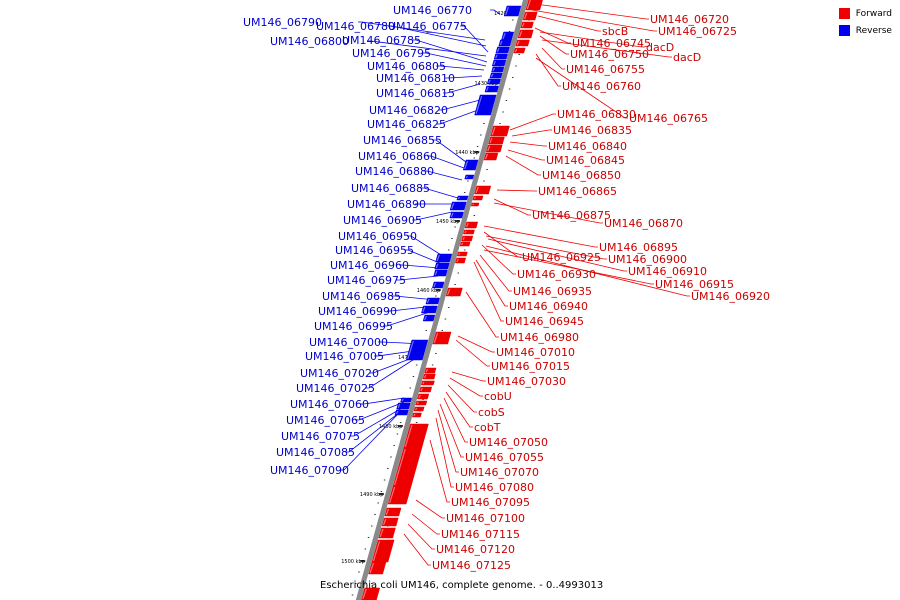  I want to click on forward-gene-label: UM146_06945, so click(544, 321).